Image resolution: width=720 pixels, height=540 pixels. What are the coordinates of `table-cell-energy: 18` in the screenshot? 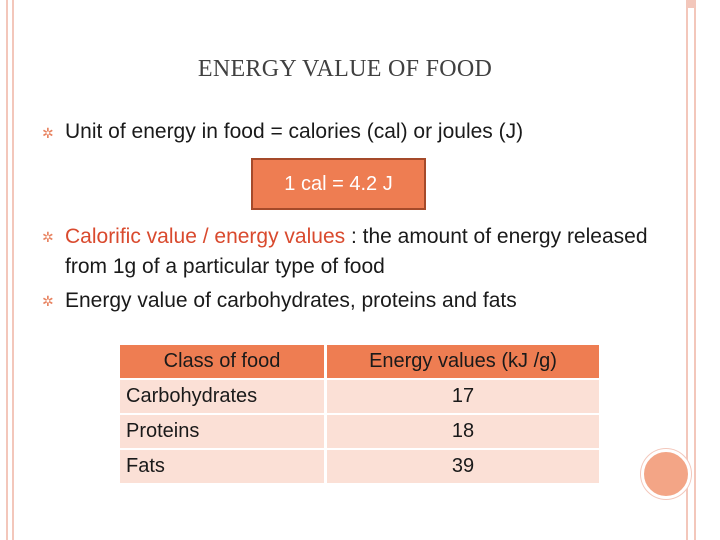 It's located at (461, 431).